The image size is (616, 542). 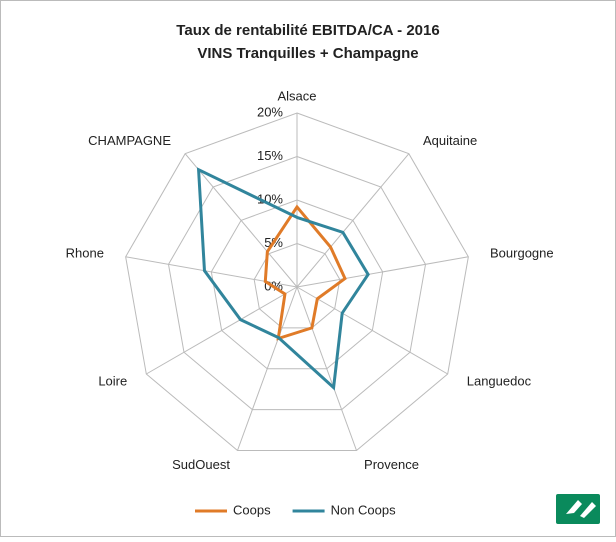 I want to click on legend-label: Non Coops, so click(x=364, y=509).